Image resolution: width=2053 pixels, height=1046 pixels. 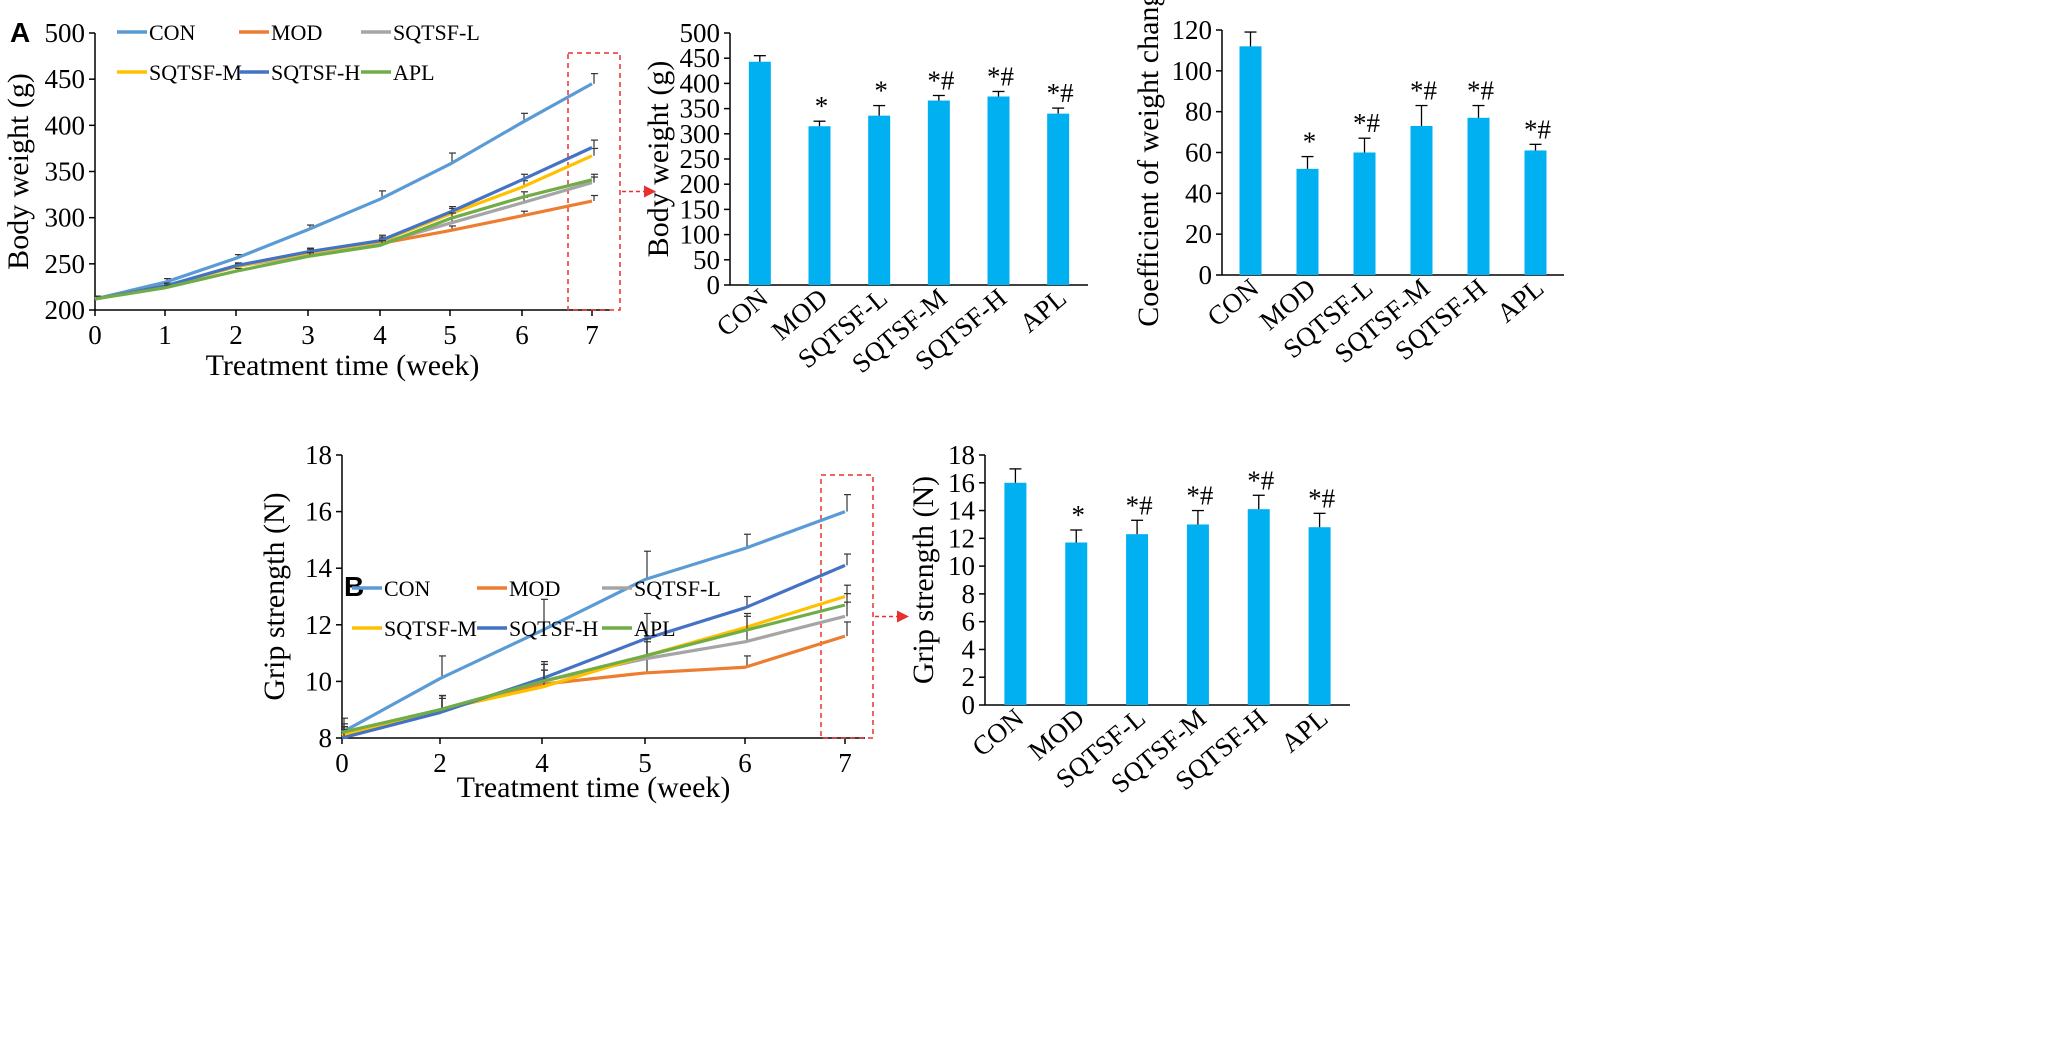 What do you see at coordinates (1198, 112) in the screenshot?
I see `y-tick-label: 80` at bounding box center [1198, 112].